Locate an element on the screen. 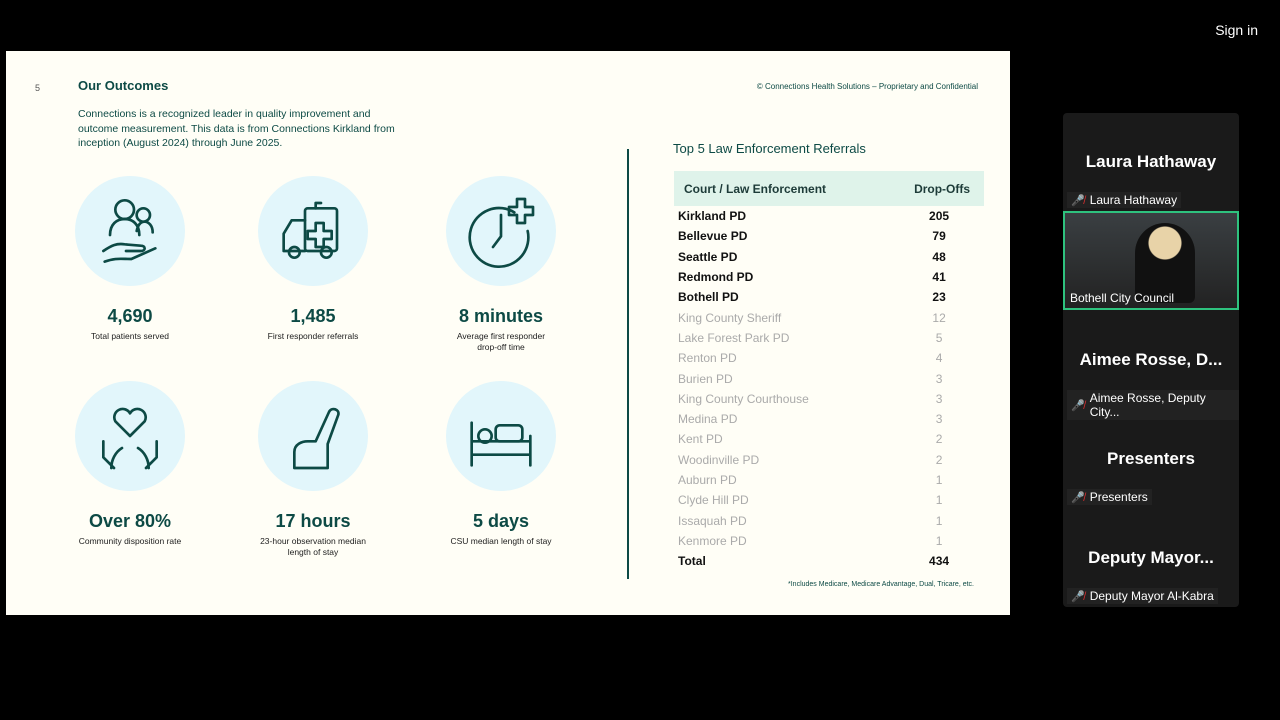 This screenshot has height=720, width=1280. participant-label: 🎤̸ Deputy Mayor Al-Kabra is located at coordinates (1142, 596).